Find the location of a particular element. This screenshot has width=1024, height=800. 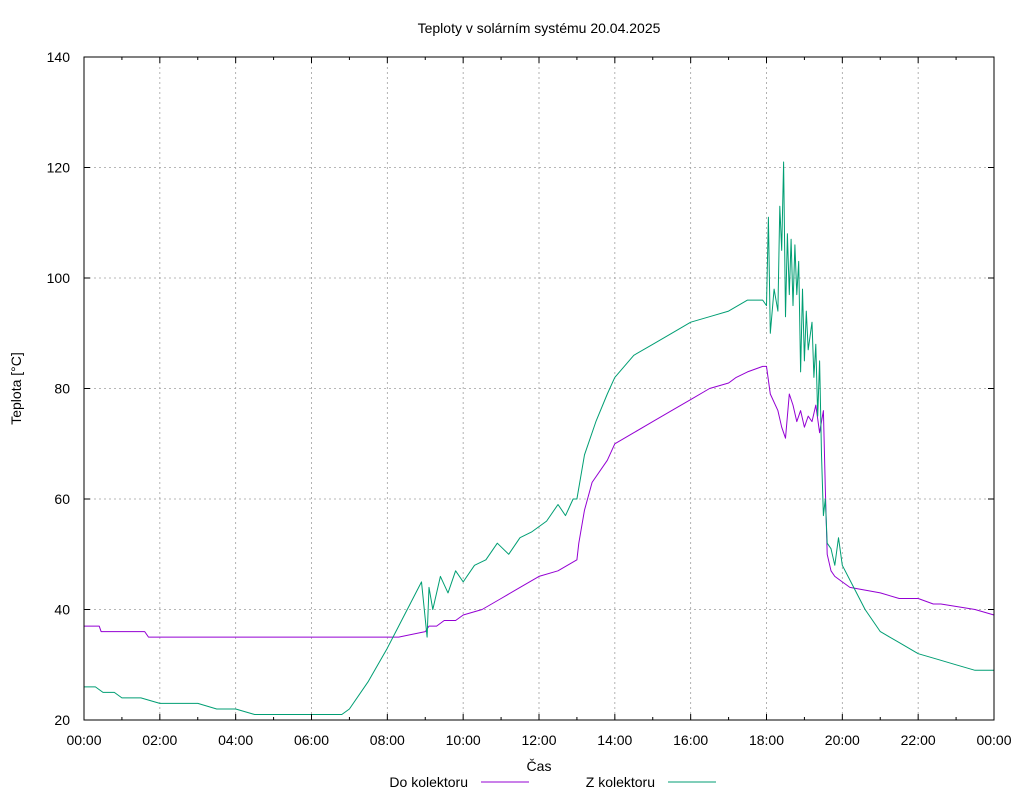

x-tick-label: 04:00 is located at coordinates (235, 740).